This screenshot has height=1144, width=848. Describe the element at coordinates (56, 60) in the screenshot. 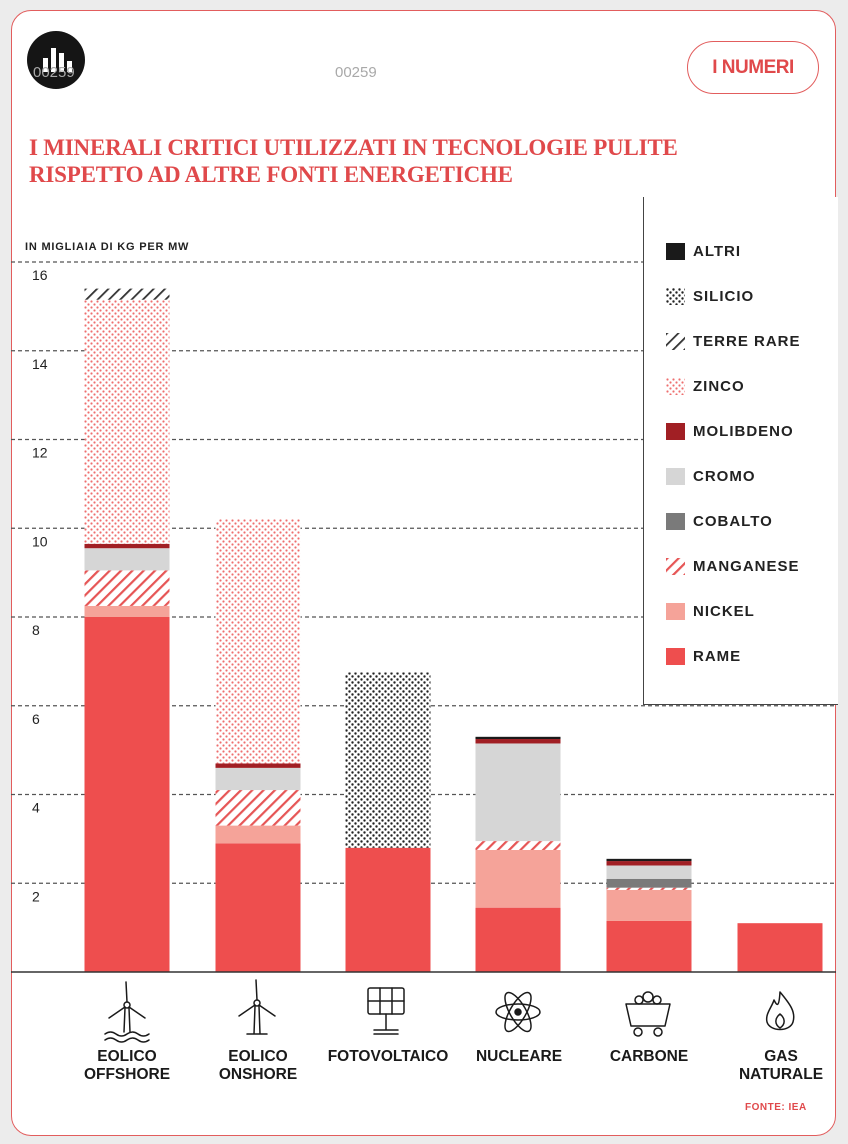

I see `chart-logo-icon` at that location.